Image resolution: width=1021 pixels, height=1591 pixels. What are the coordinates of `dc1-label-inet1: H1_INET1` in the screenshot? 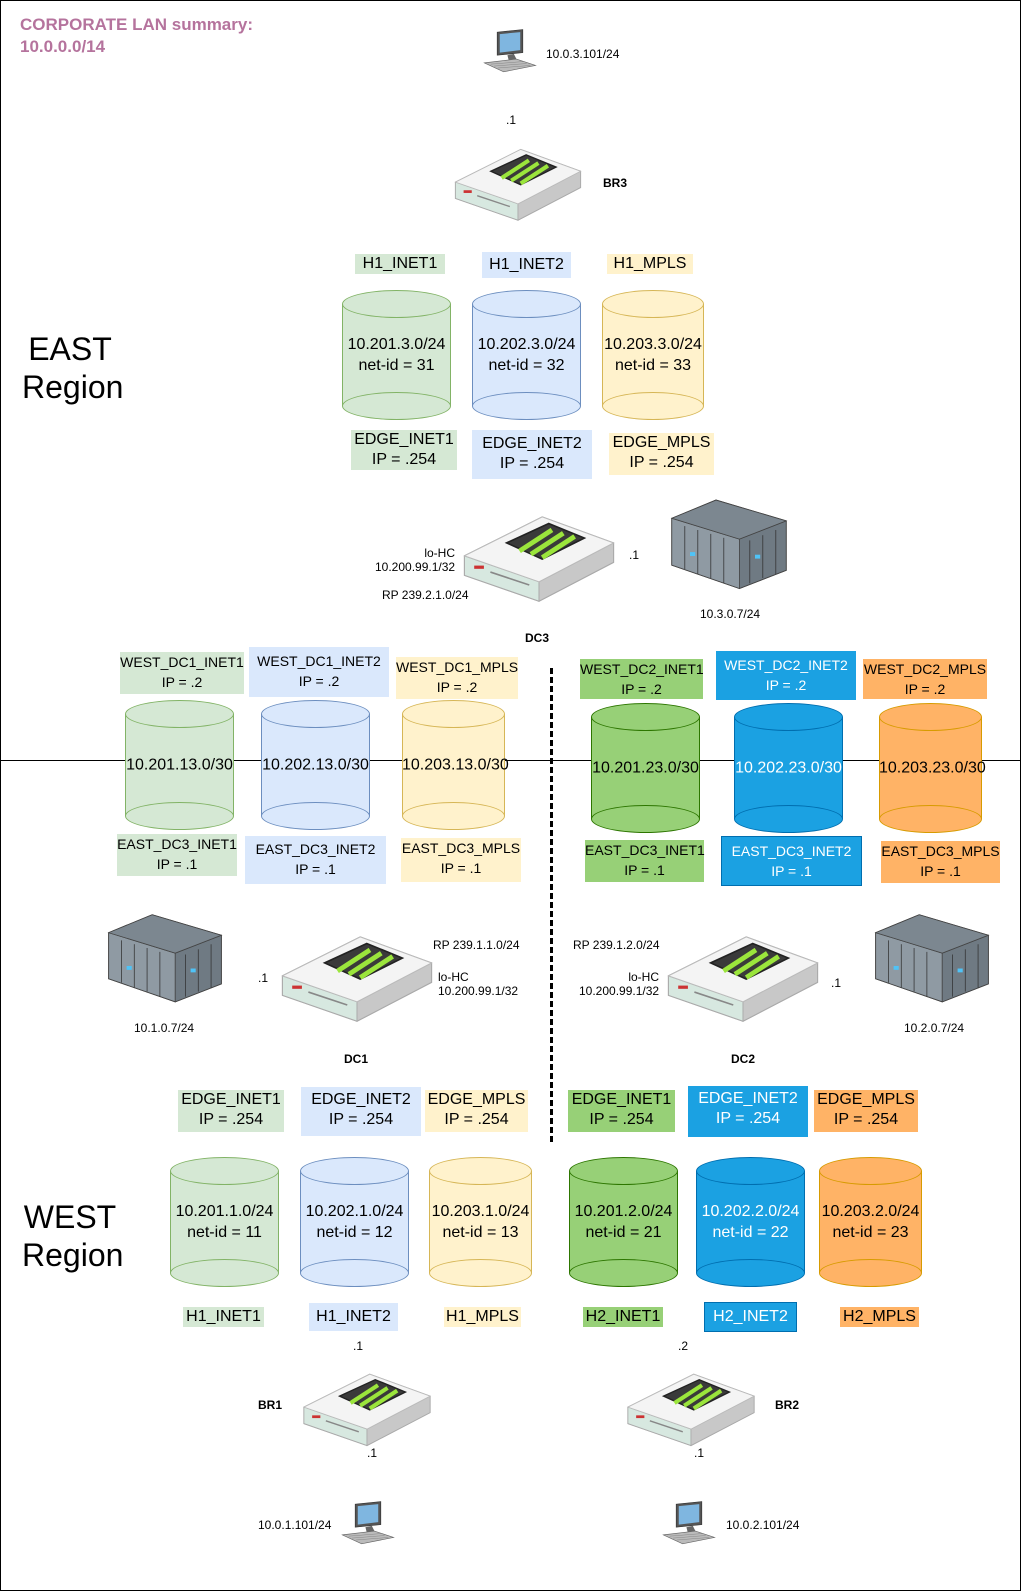 It's located at (223, 1317).